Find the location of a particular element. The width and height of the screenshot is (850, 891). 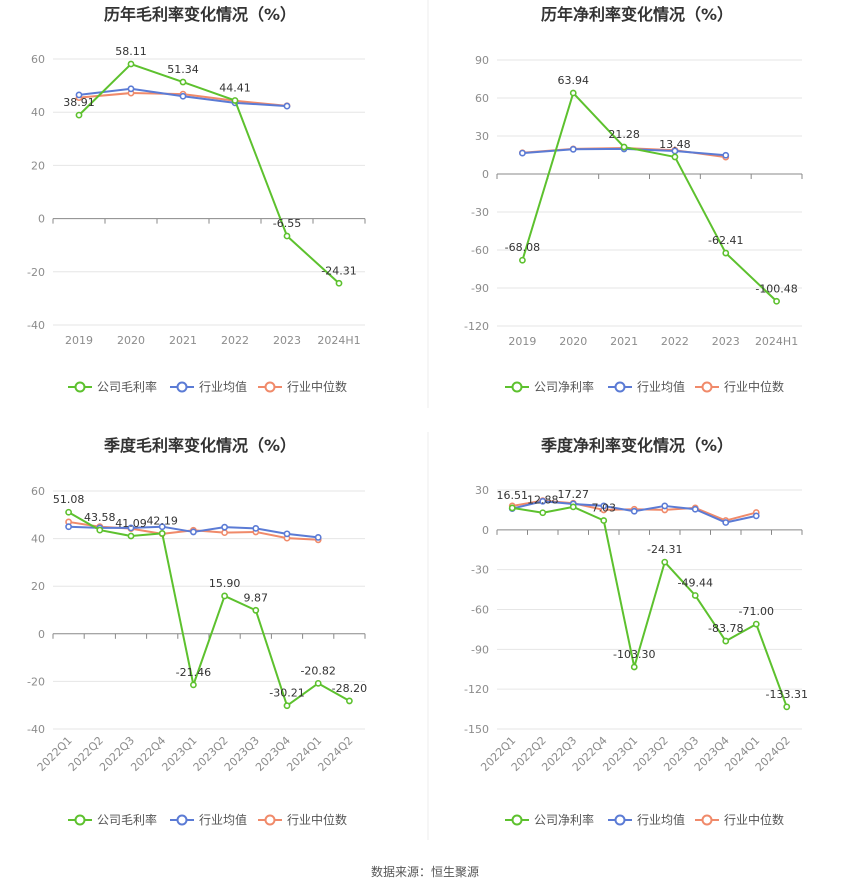

data-label: 15.90 is located at coordinates (225, 583).